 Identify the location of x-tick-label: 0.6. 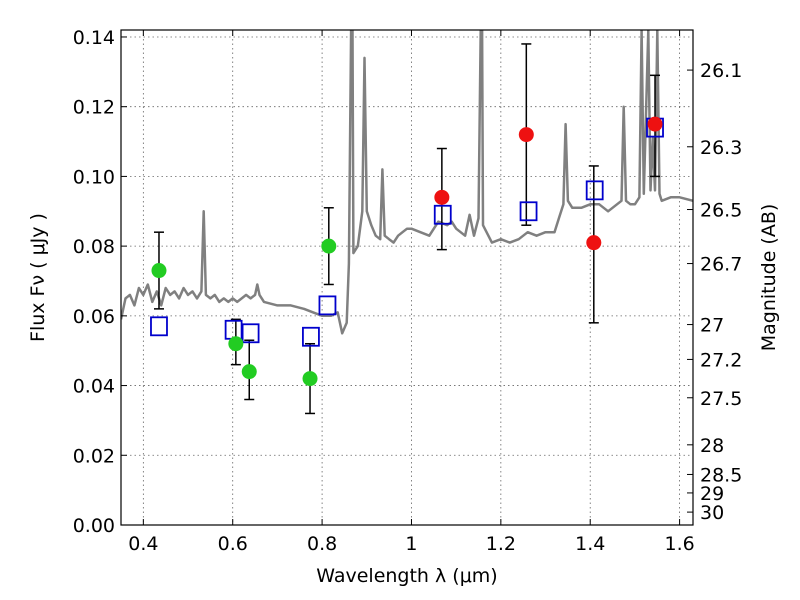
(233, 544).